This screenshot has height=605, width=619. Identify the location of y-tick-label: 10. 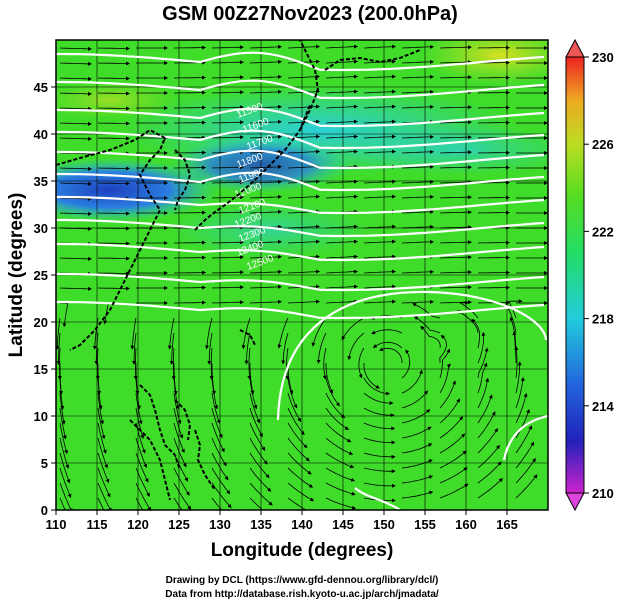
(41, 416).